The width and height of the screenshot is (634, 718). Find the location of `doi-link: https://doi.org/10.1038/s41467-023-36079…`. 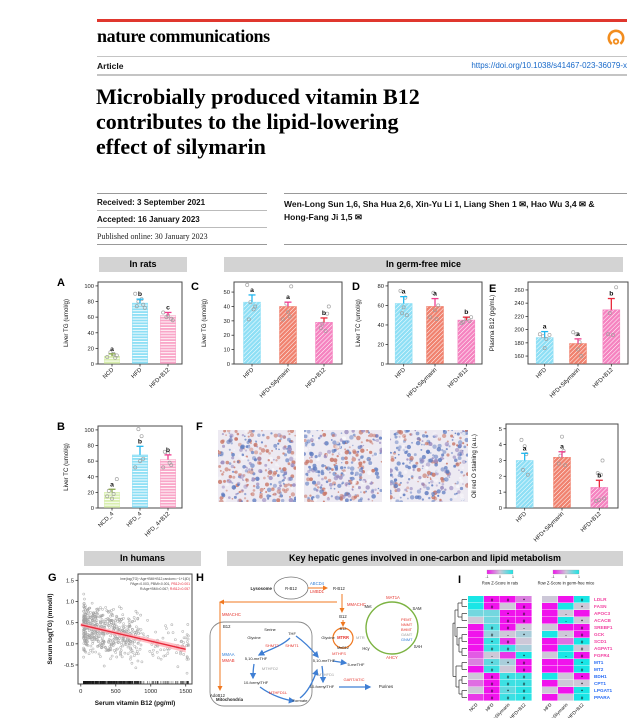

doi-link: https://doi.org/10.1038/s41467-023-36079… is located at coordinates (549, 65).